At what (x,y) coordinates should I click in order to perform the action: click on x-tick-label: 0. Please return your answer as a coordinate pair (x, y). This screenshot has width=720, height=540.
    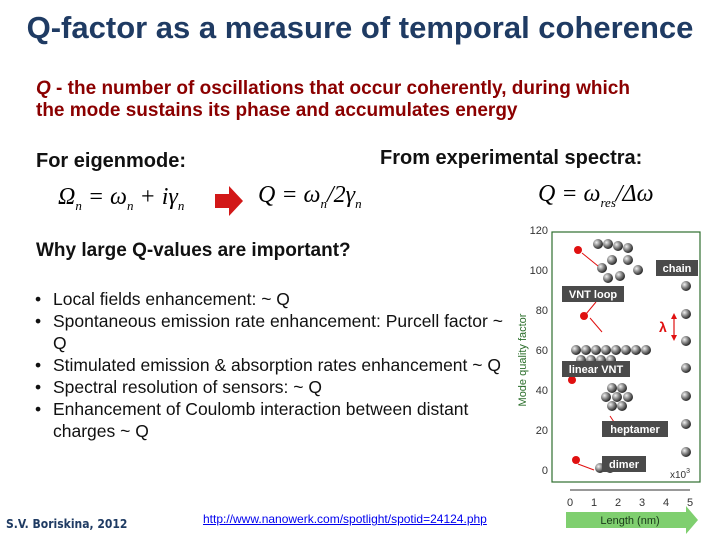
    Looking at the image, I should click on (570, 503).